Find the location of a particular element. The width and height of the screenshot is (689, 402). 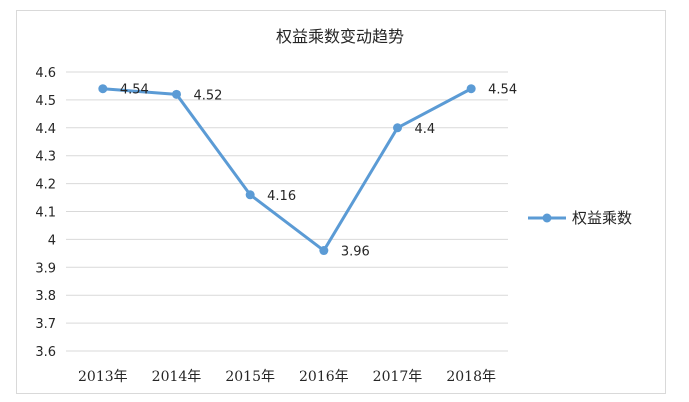

x-tick-label: 2016年 is located at coordinates (324, 377).